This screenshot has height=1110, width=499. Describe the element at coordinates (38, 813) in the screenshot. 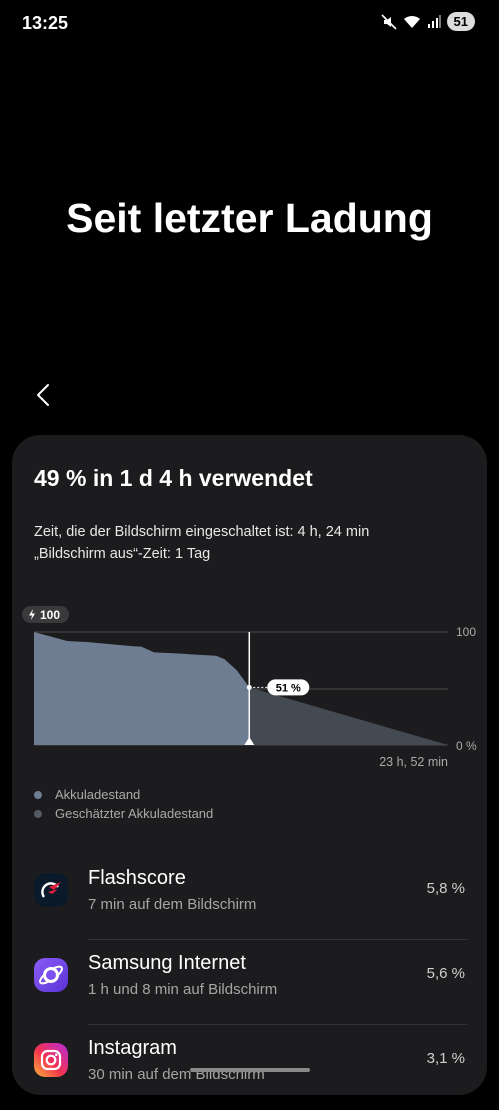

I see `legend-dot-estimated` at that location.